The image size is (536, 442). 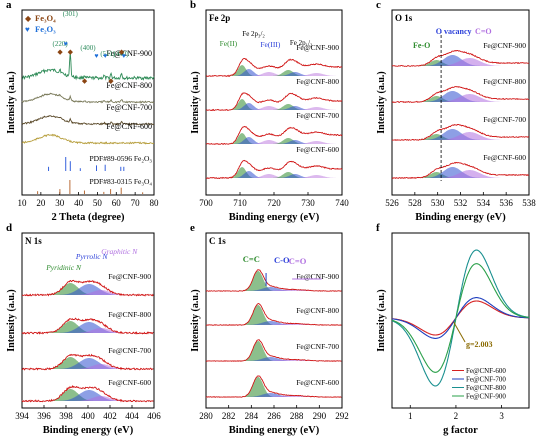 What do you see at coordinates (456, 416) in the screenshot?
I see `x-tick-label: 2` at bounding box center [456, 416].